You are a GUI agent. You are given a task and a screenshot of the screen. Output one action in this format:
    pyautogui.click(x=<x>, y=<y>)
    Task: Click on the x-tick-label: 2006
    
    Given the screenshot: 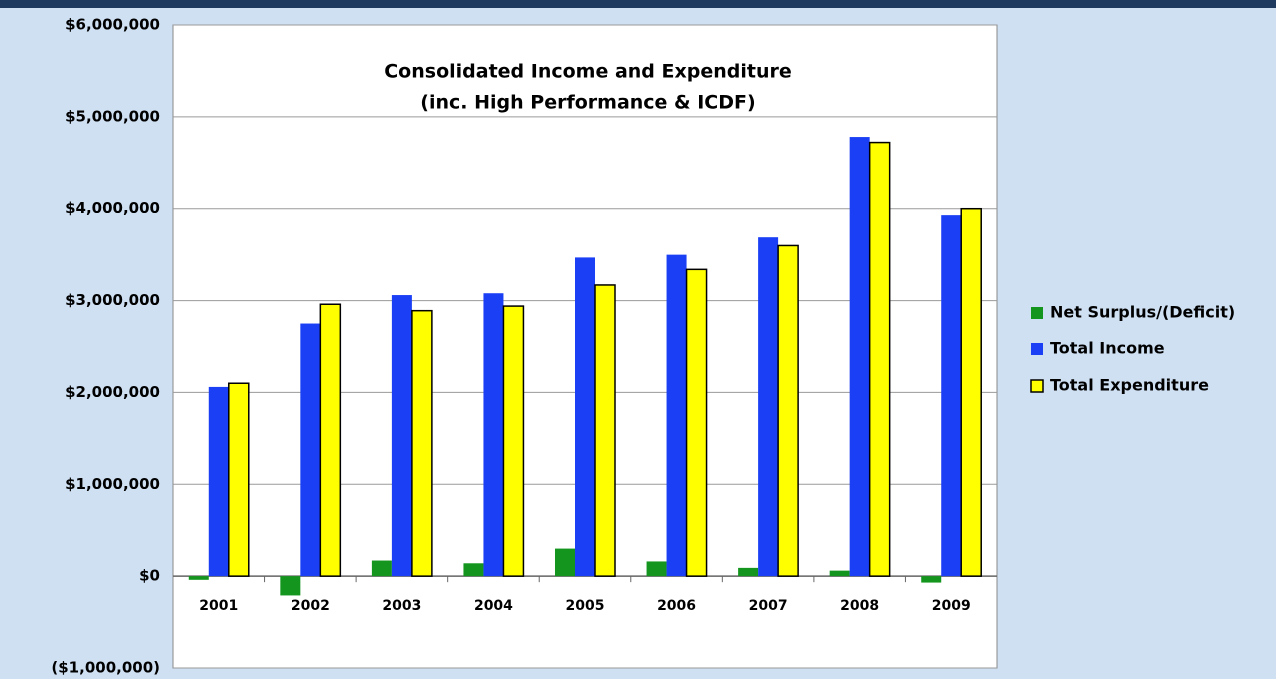 What is the action you would take?
    pyautogui.click(x=676, y=606)
    